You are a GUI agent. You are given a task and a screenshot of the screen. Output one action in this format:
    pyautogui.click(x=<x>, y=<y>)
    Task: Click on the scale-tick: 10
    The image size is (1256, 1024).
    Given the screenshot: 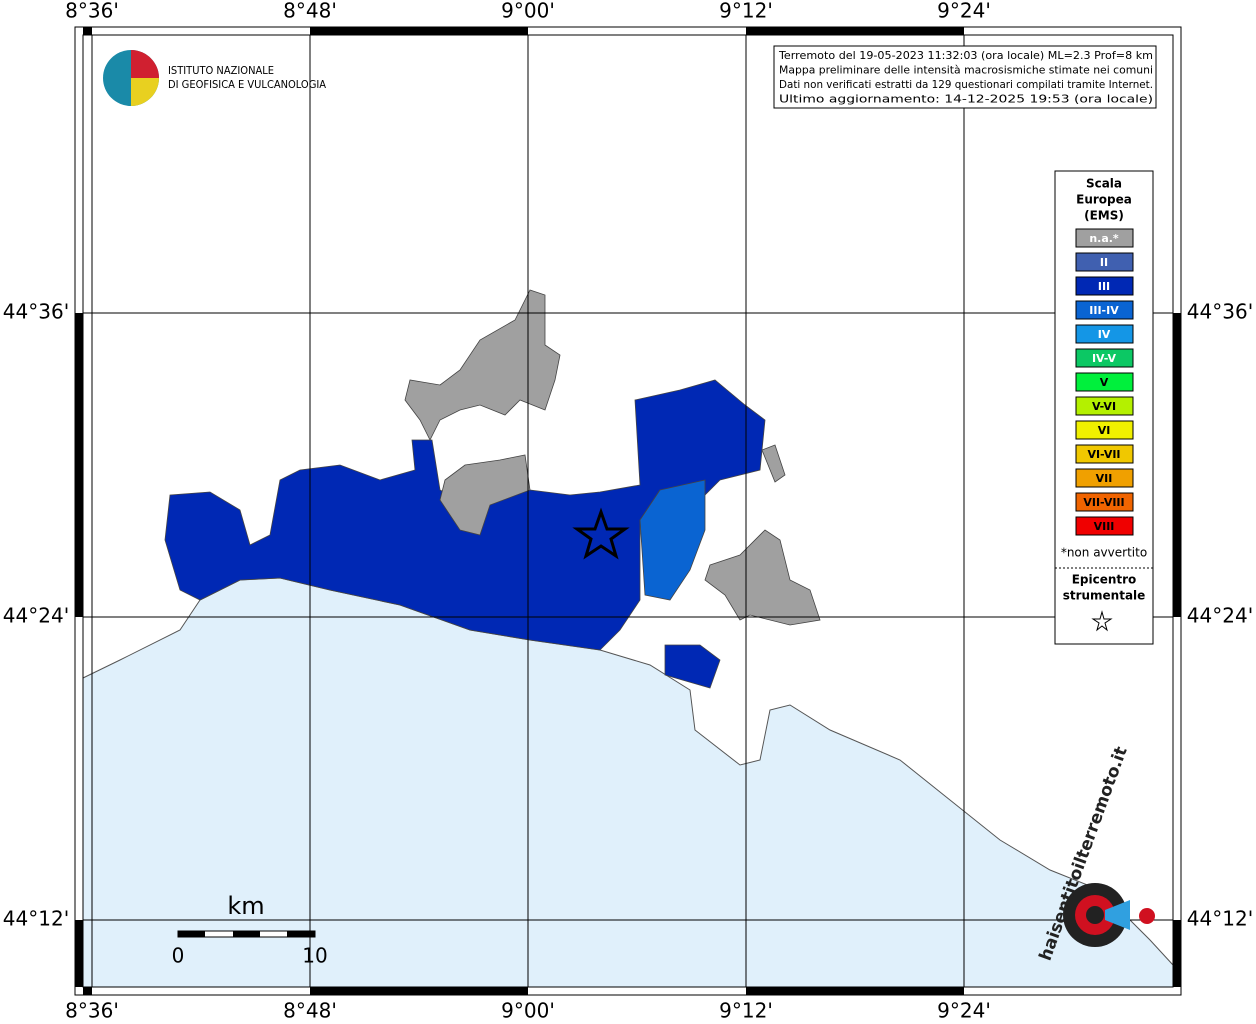 What is the action you would take?
    pyautogui.click(x=314, y=956)
    